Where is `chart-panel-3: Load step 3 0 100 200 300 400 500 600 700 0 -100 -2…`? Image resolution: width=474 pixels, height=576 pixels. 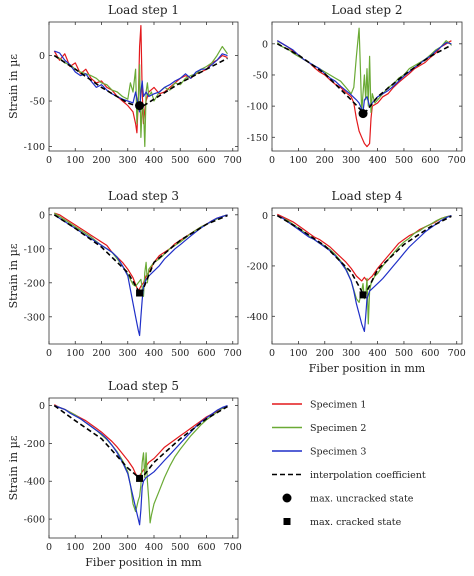 chart-panel-3: Load step 3 0 100 200 300 400 500 600 700 0 -100 -2… is located at coordinates (124, 274).